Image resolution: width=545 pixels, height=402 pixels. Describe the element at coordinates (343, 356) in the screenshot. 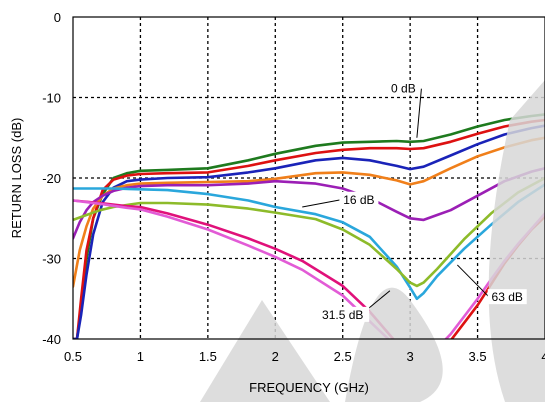

I see `x-tick-label: 2.5` at that location.